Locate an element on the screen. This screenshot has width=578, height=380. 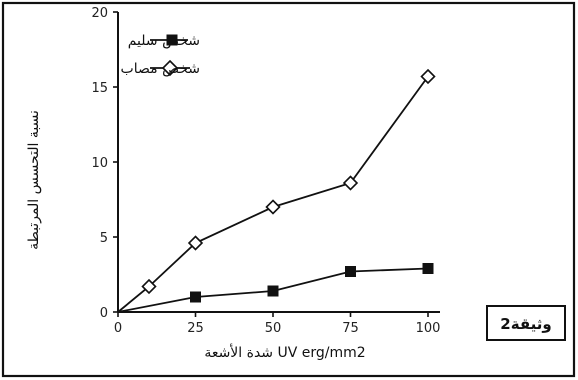
x-axis-label: شدة الأشعة UV erg/mm2 is located at coordinates (284, 352).